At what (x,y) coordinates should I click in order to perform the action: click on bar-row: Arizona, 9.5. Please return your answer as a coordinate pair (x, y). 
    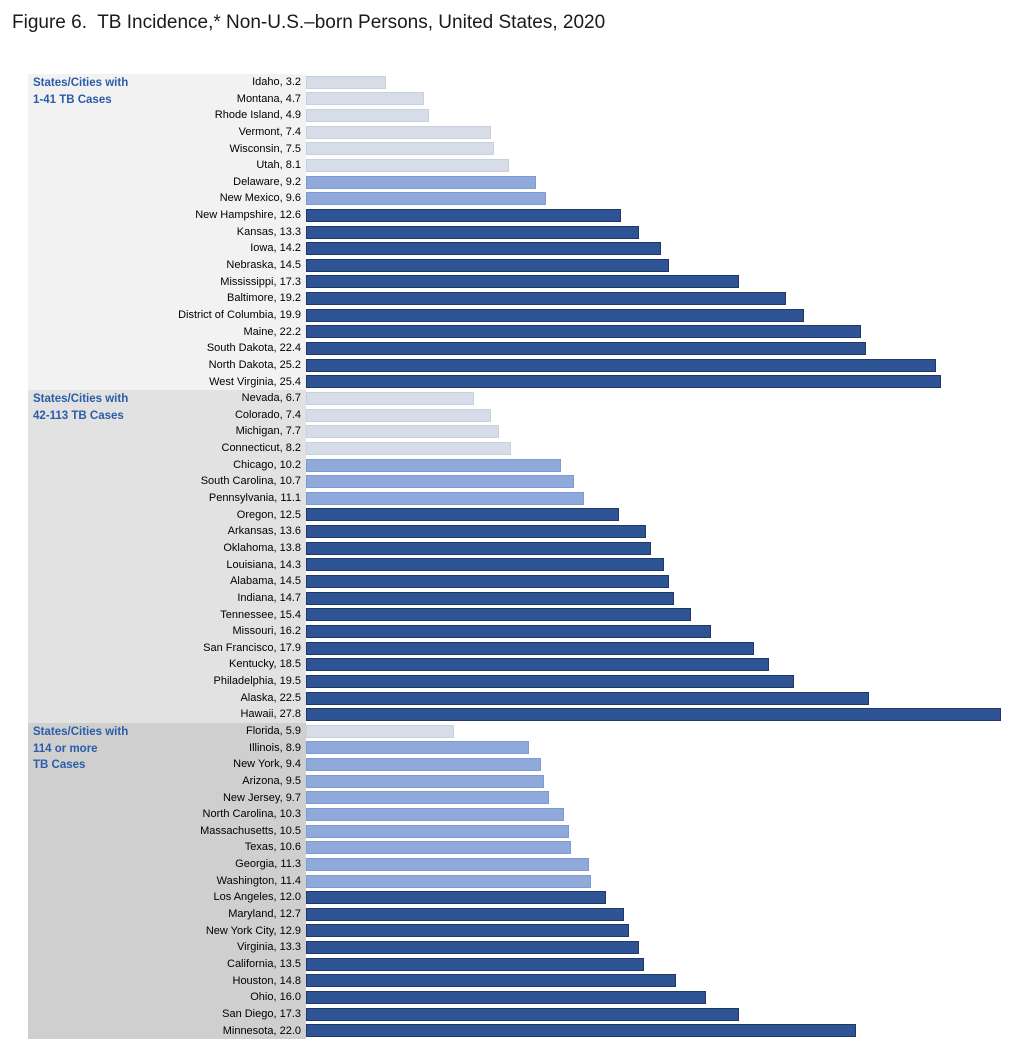
    Looking at the image, I should click on (518, 781).